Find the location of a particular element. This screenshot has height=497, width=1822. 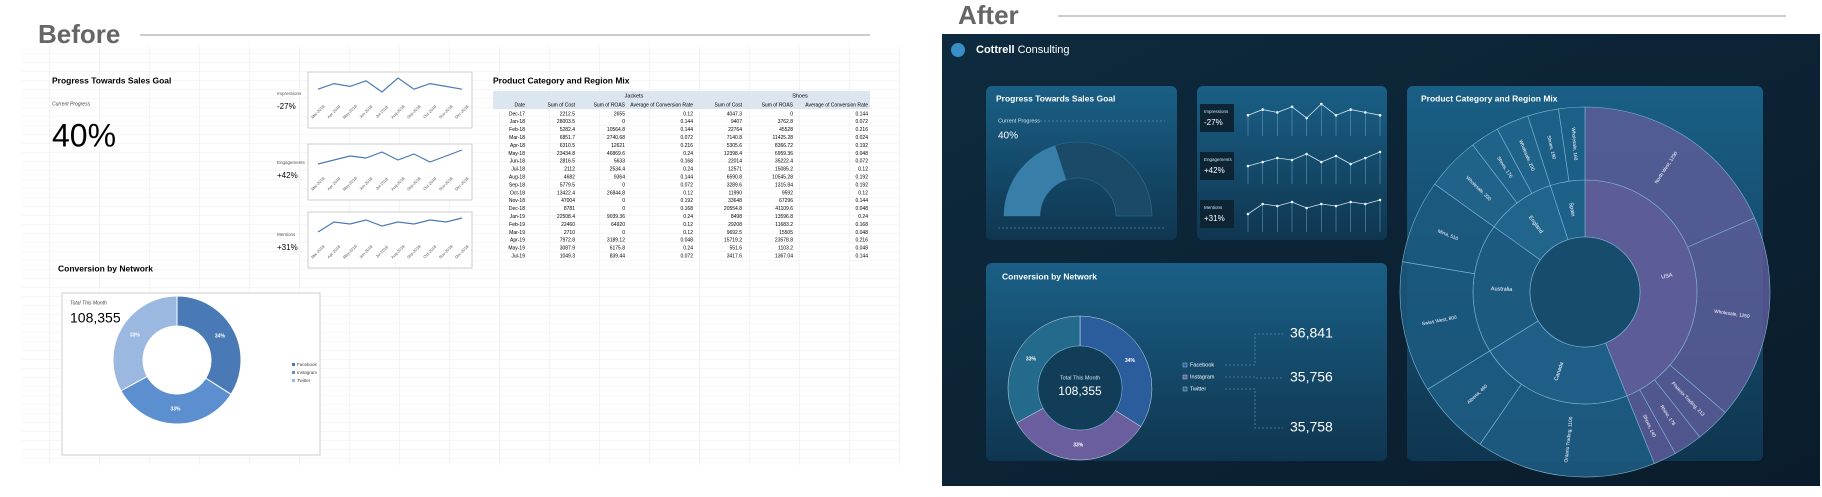

region-label: Canada is located at coordinates (1560, 371).